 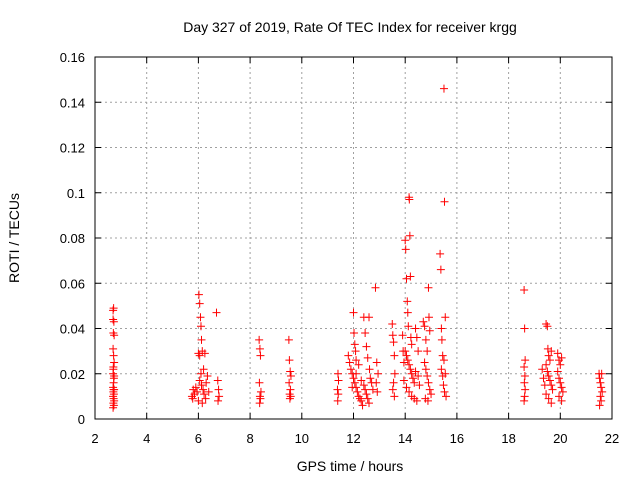 What do you see at coordinates (249, 438) in the screenshot?
I see `x-tick-label: 8` at bounding box center [249, 438].